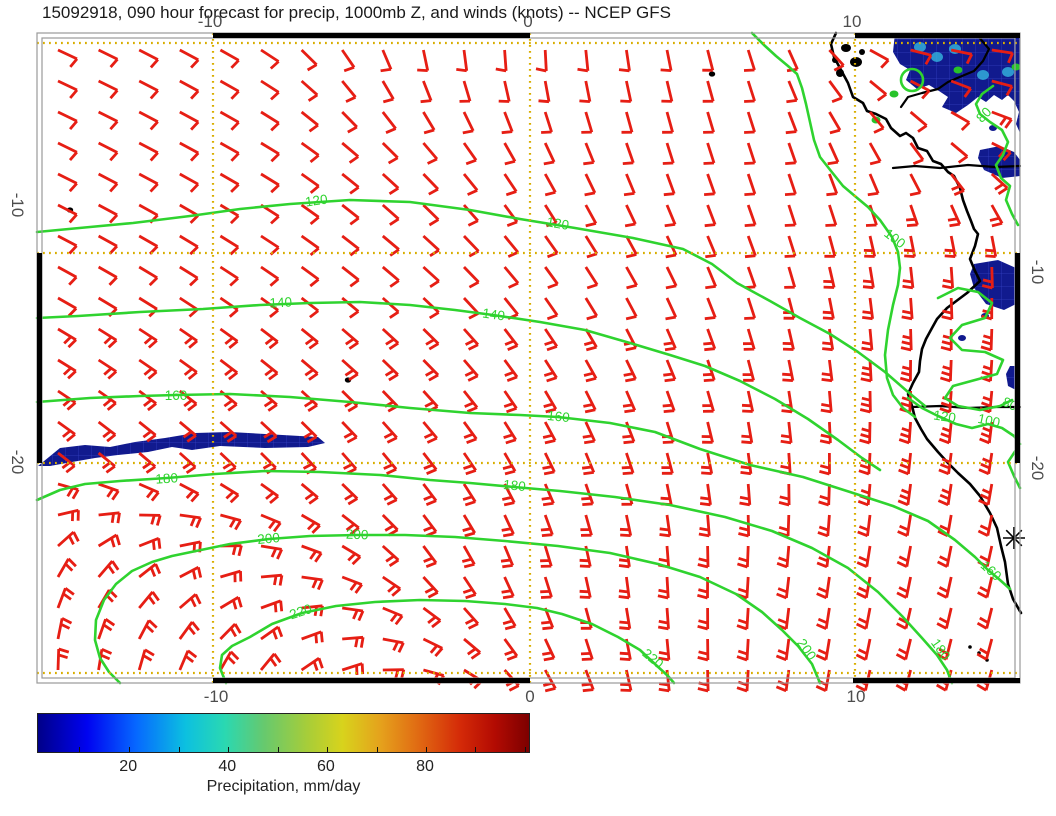 The image size is (1056, 816). Describe the element at coordinates (301, 611) in the screenshot. I see `contour-label-220: 220` at that location.